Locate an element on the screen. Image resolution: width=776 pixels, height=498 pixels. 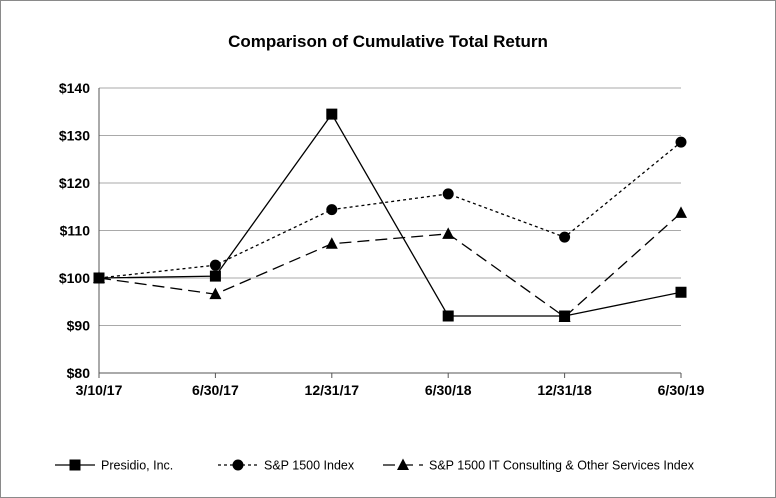
x-tick-label: 6/30/18 is located at coordinates (448, 390).